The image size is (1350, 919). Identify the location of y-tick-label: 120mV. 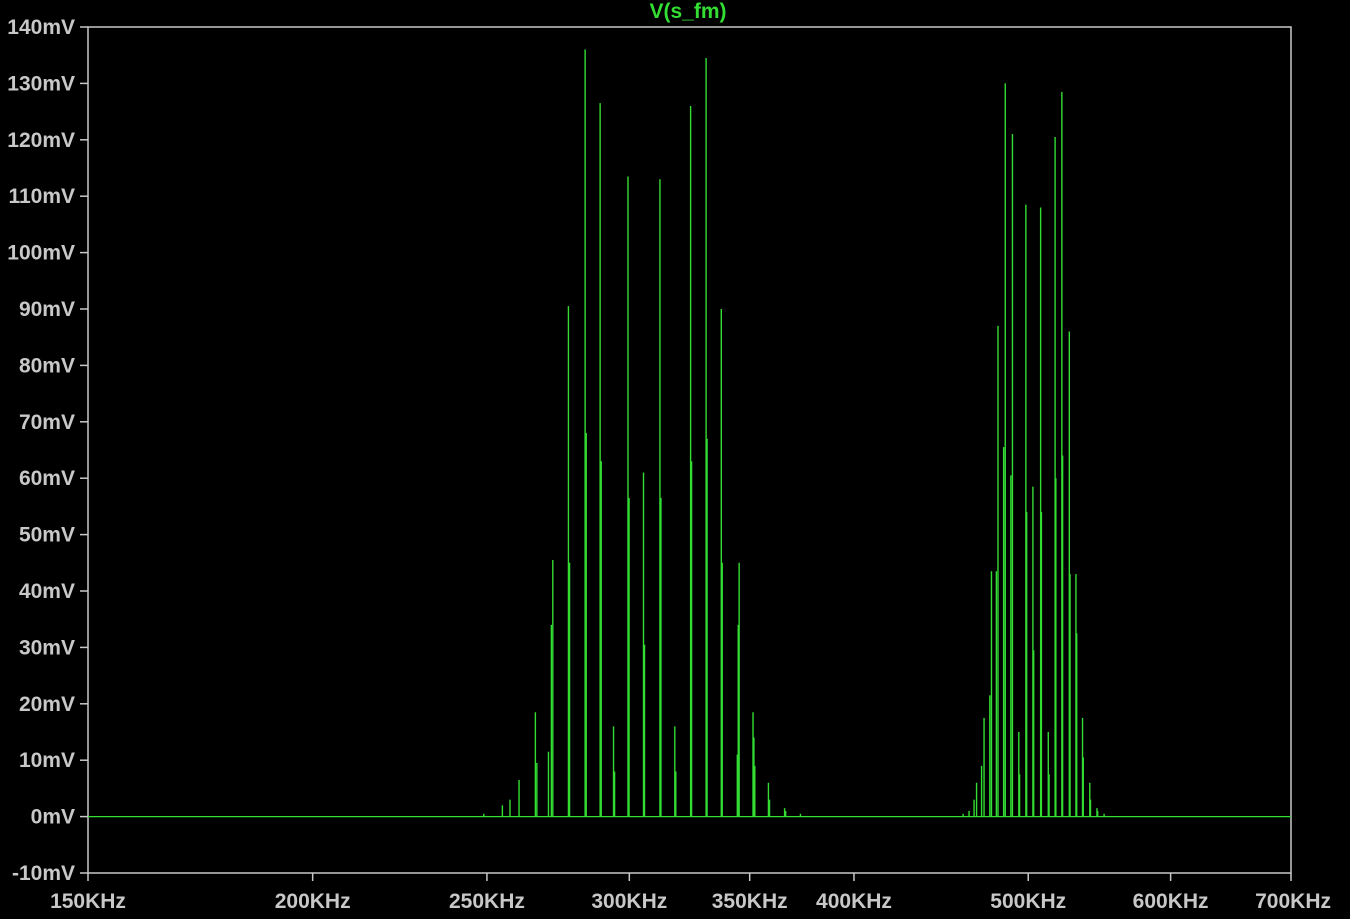
(41, 140).